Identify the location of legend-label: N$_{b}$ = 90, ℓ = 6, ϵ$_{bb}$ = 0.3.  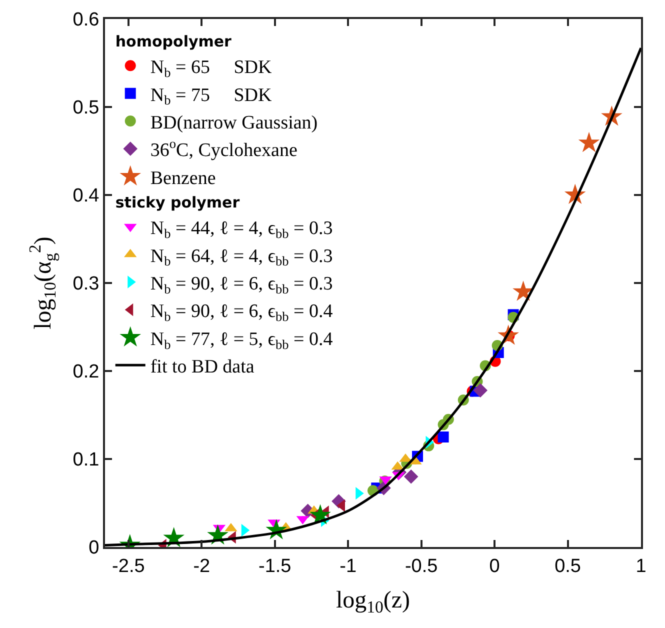
(241, 284).